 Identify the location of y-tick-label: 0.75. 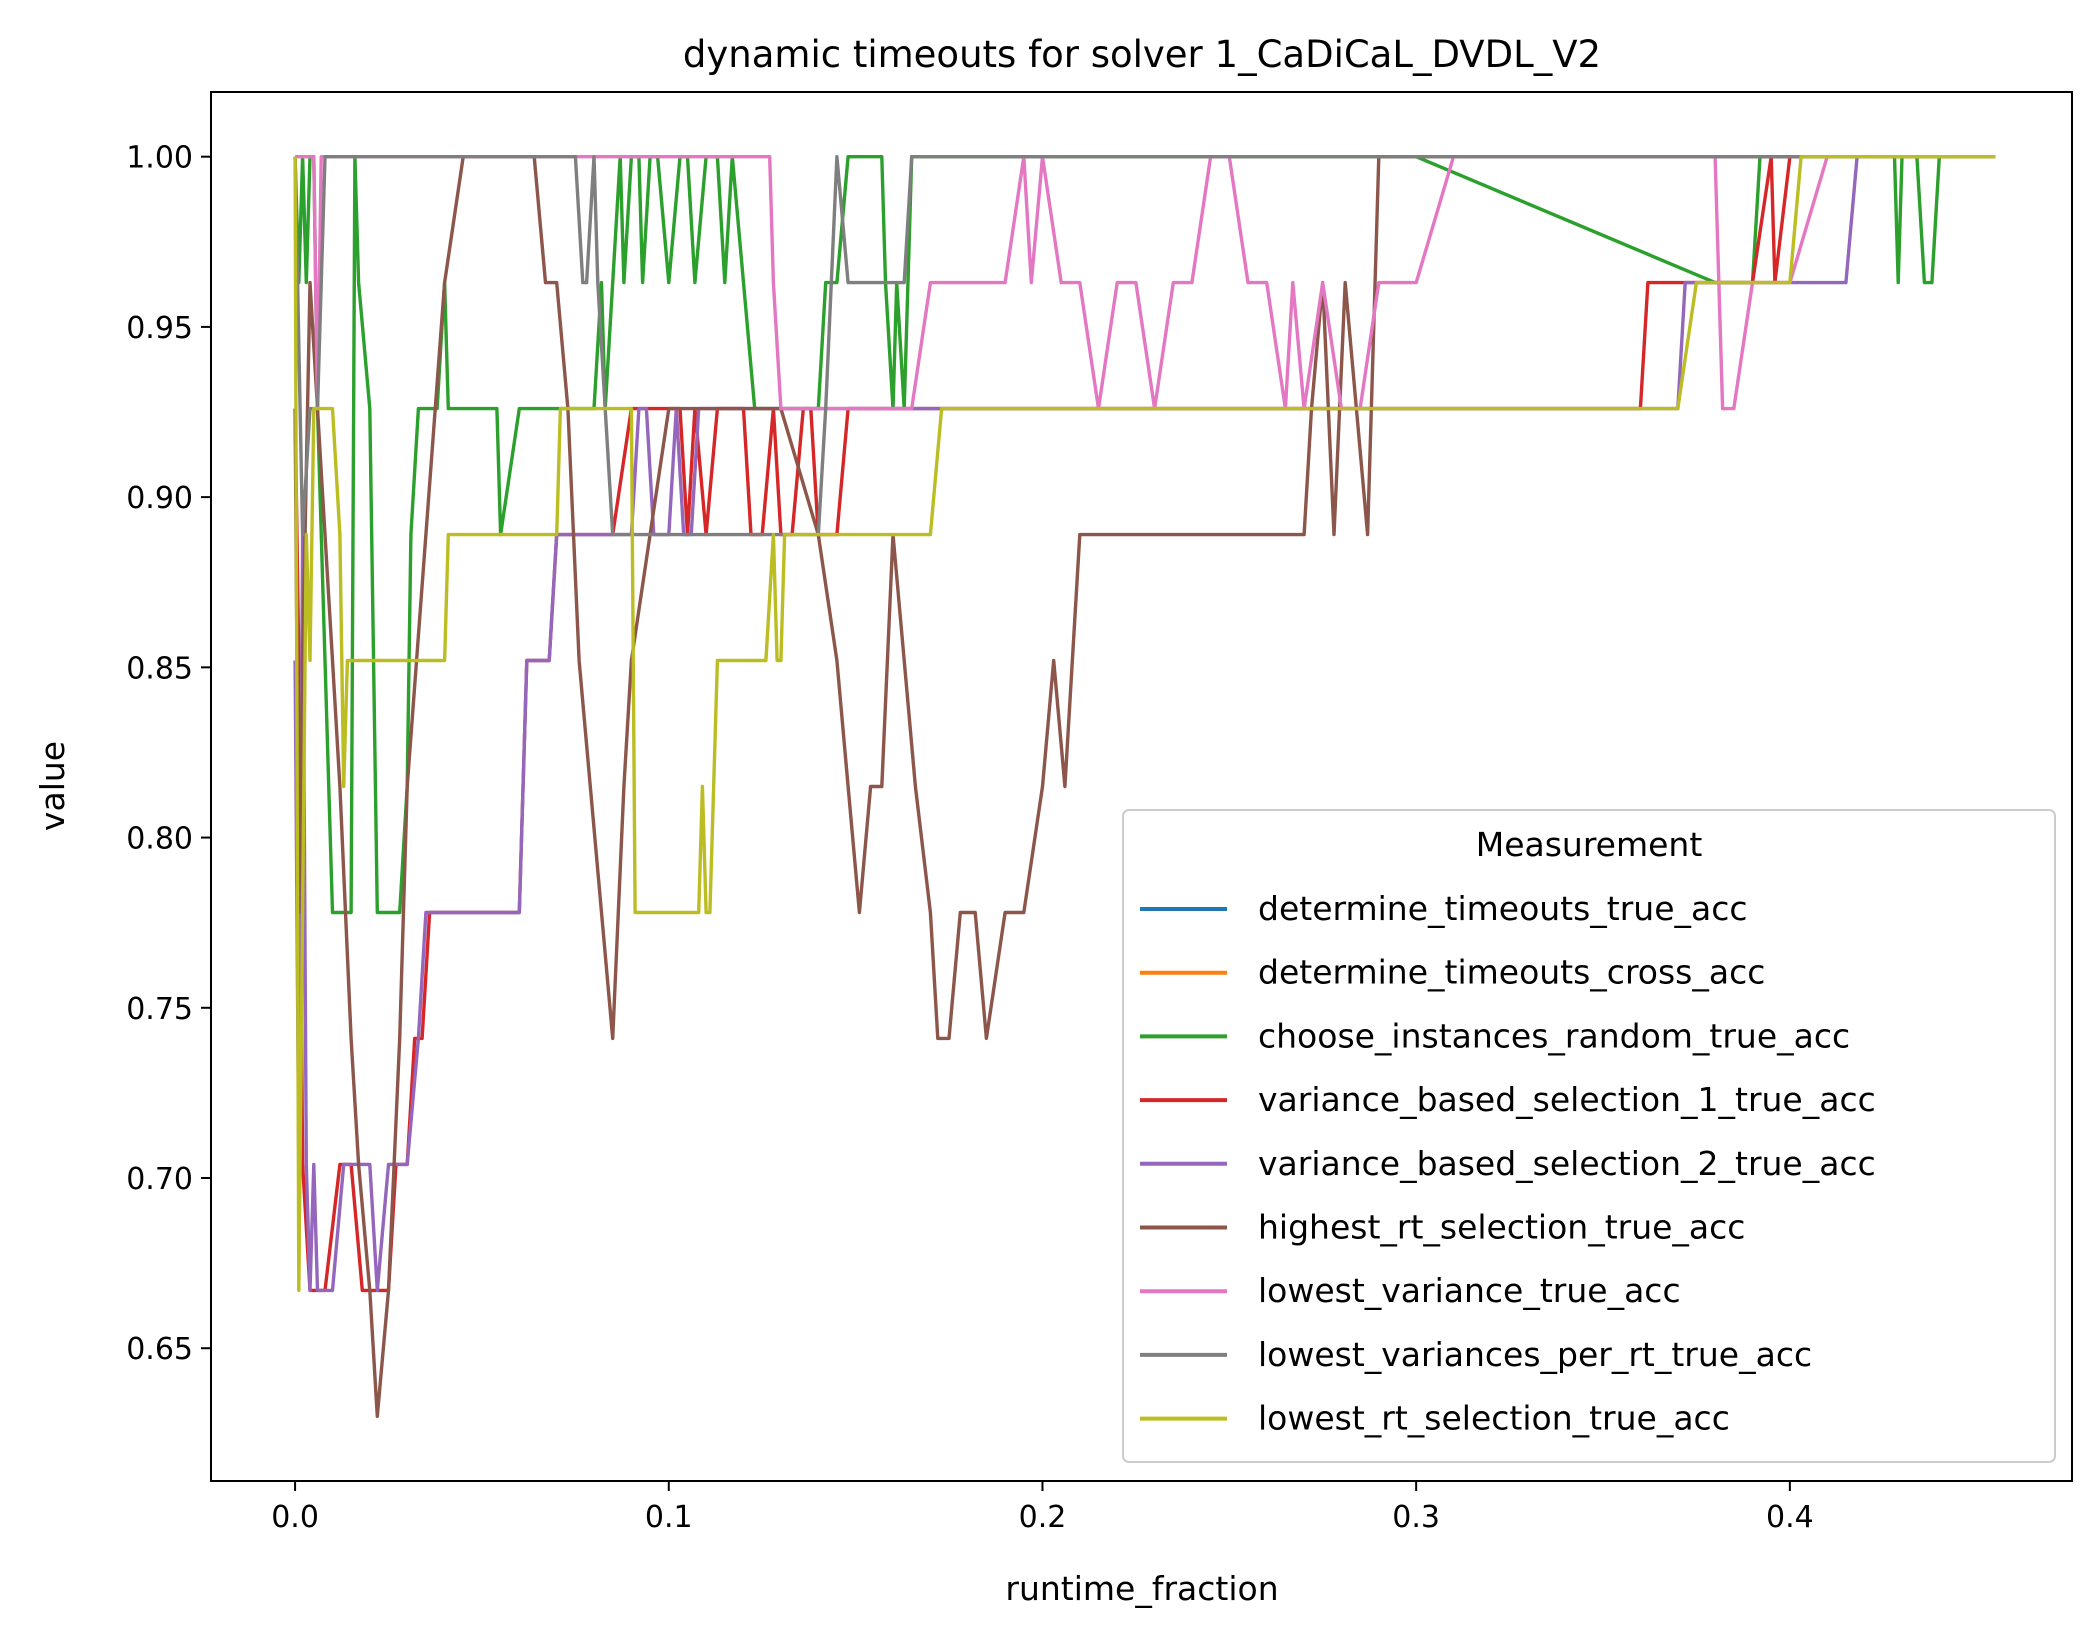
(159, 1009).